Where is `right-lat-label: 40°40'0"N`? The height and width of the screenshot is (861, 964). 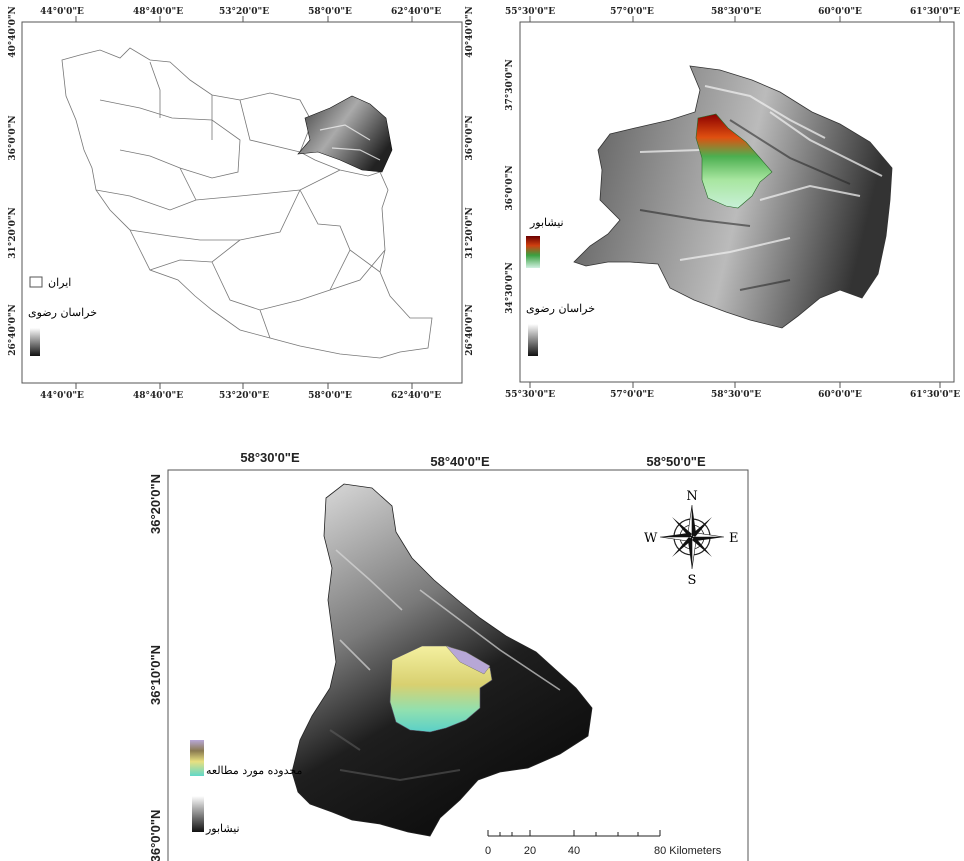 right-lat-label: 40°40'0"N is located at coordinates (470, 31).